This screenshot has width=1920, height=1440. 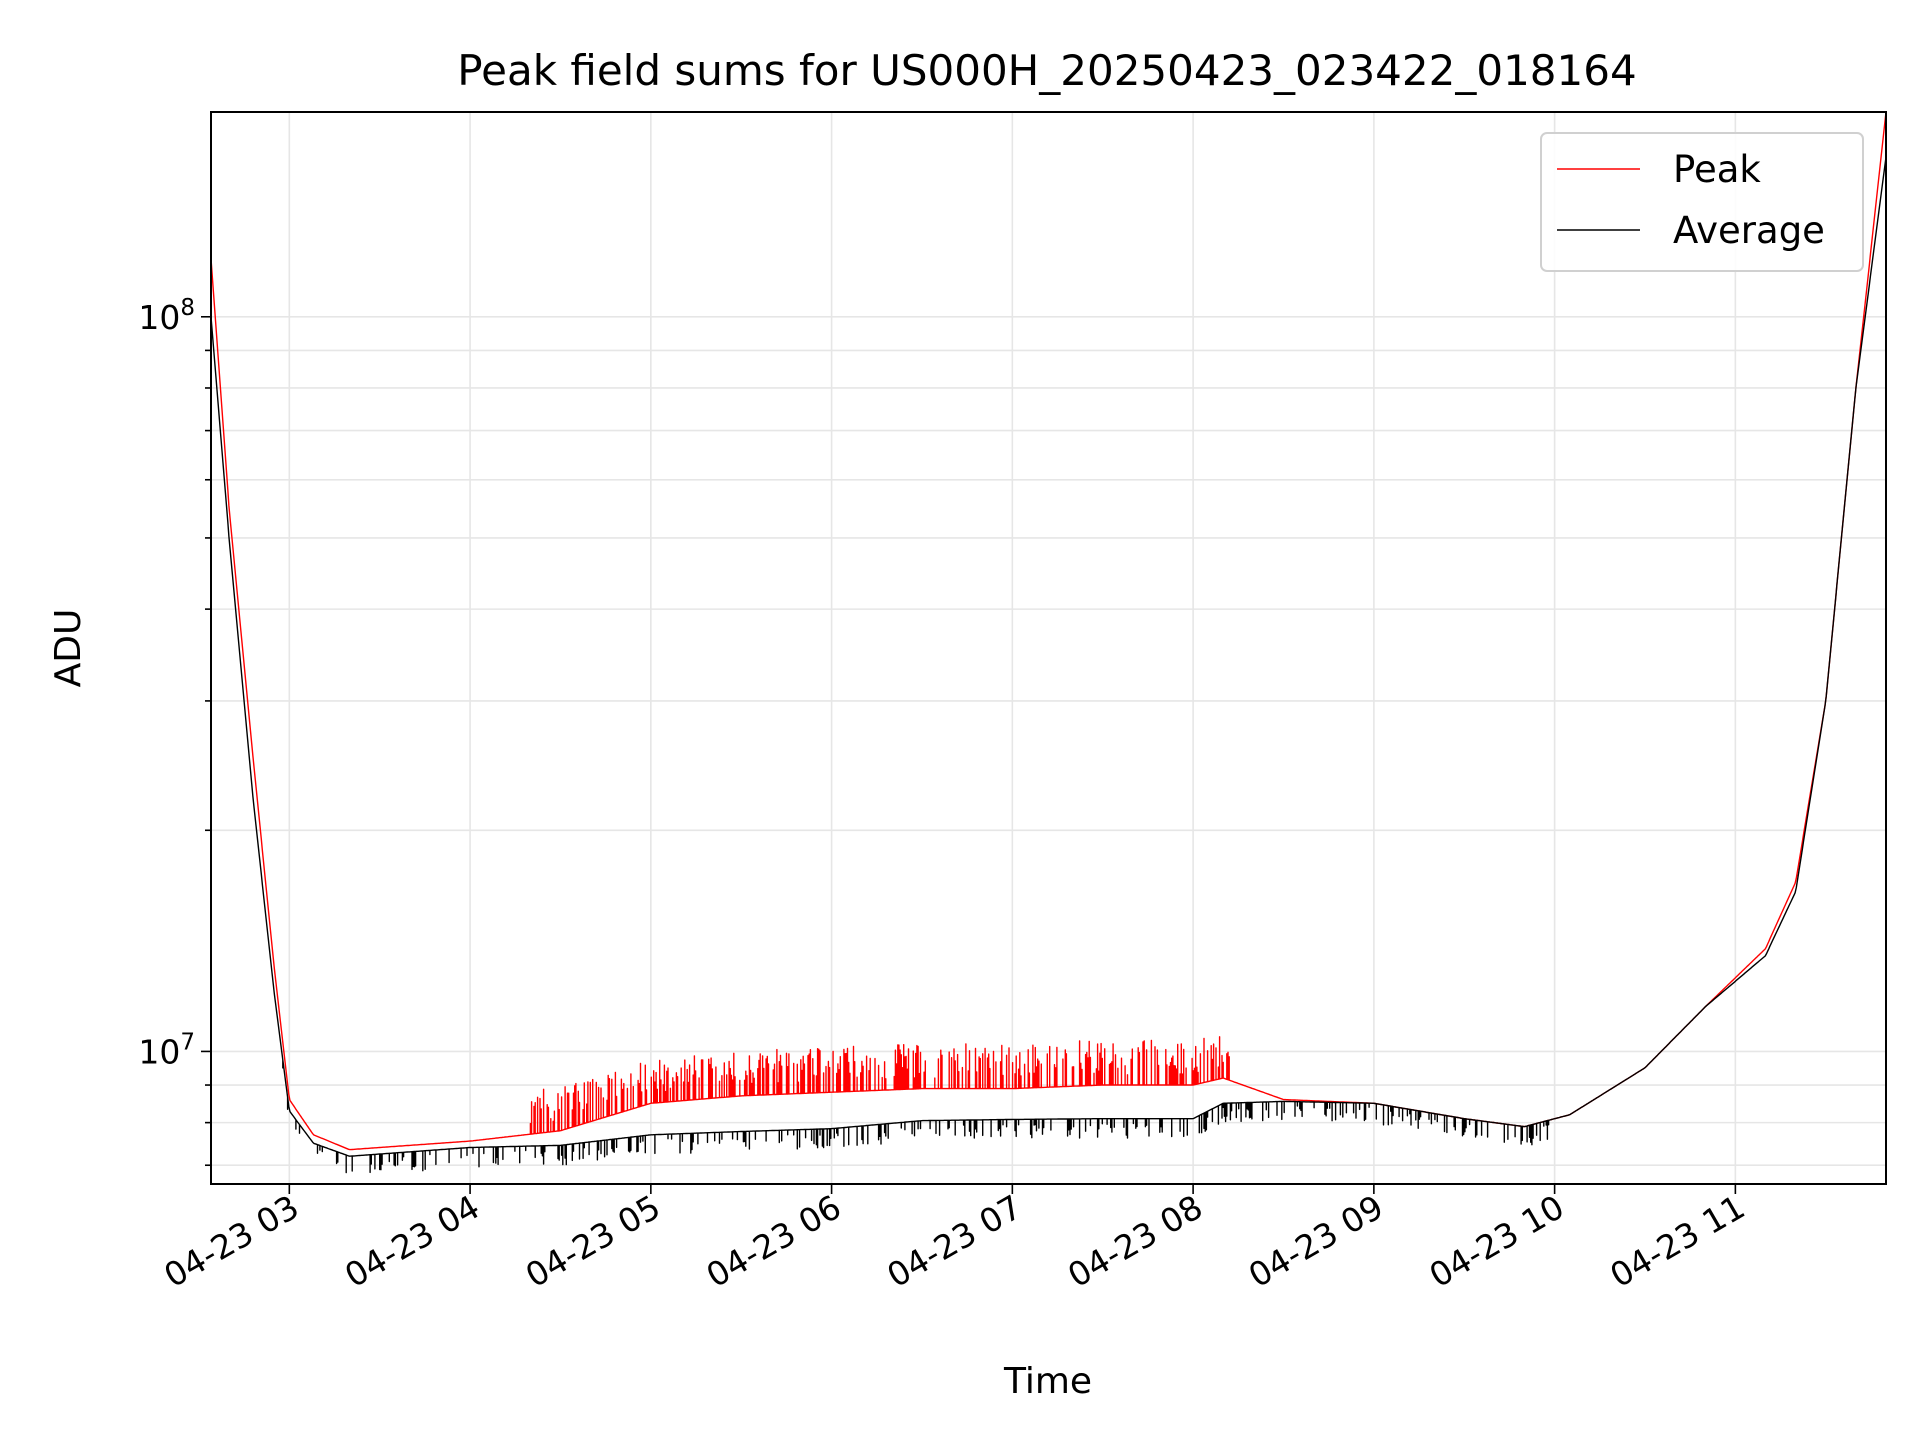 What do you see at coordinates (68, 648) in the screenshot?
I see `y-axis-label: ADU` at bounding box center [68, 648].